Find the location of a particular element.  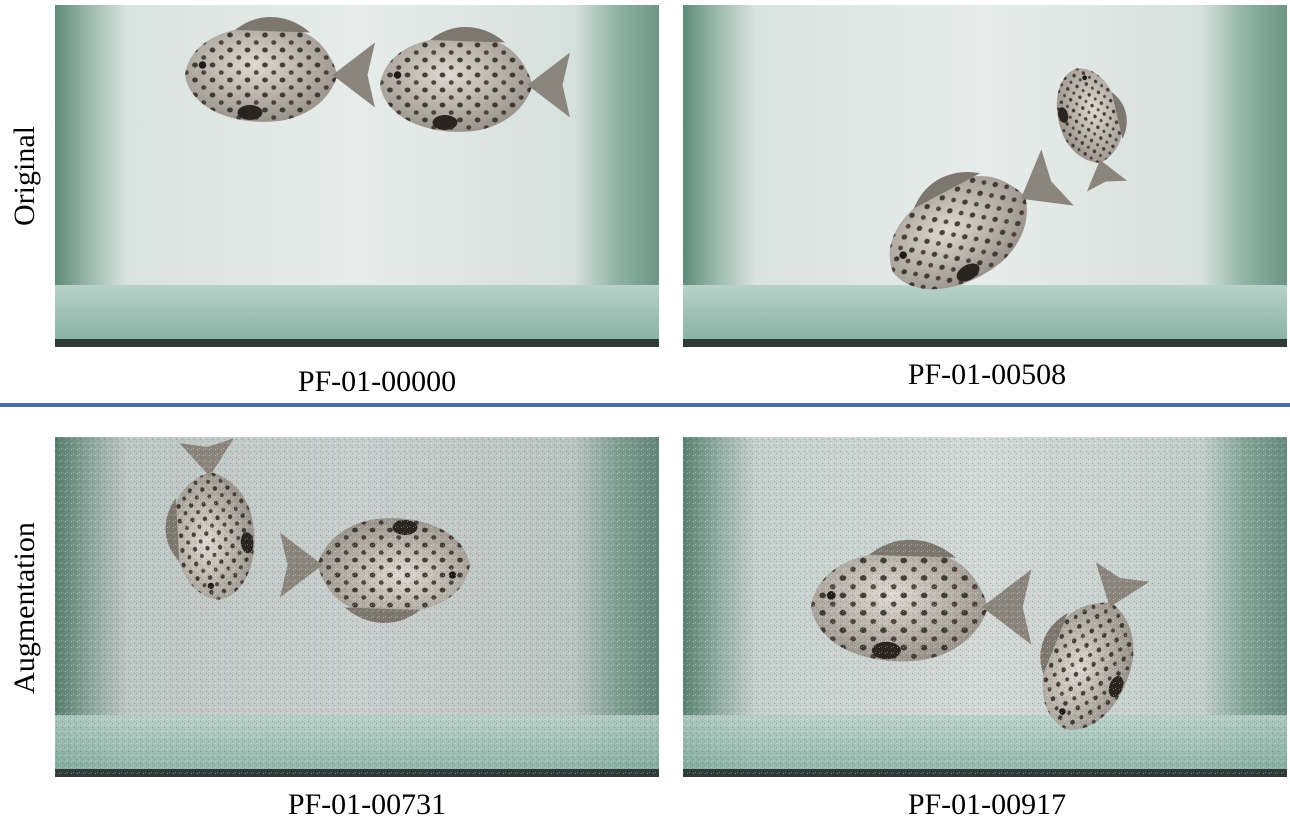

panel-caption: PF-01-00917 is located at coordinates (987, 804).